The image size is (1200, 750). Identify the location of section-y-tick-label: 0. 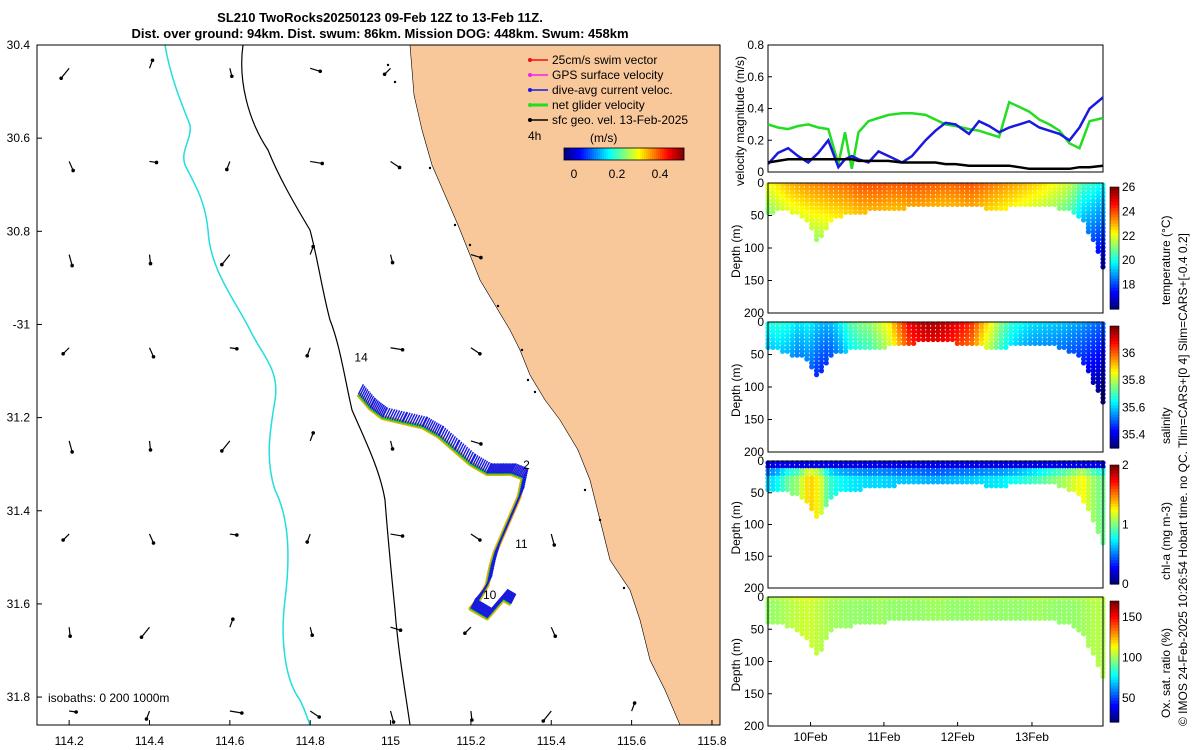
(760, 461).